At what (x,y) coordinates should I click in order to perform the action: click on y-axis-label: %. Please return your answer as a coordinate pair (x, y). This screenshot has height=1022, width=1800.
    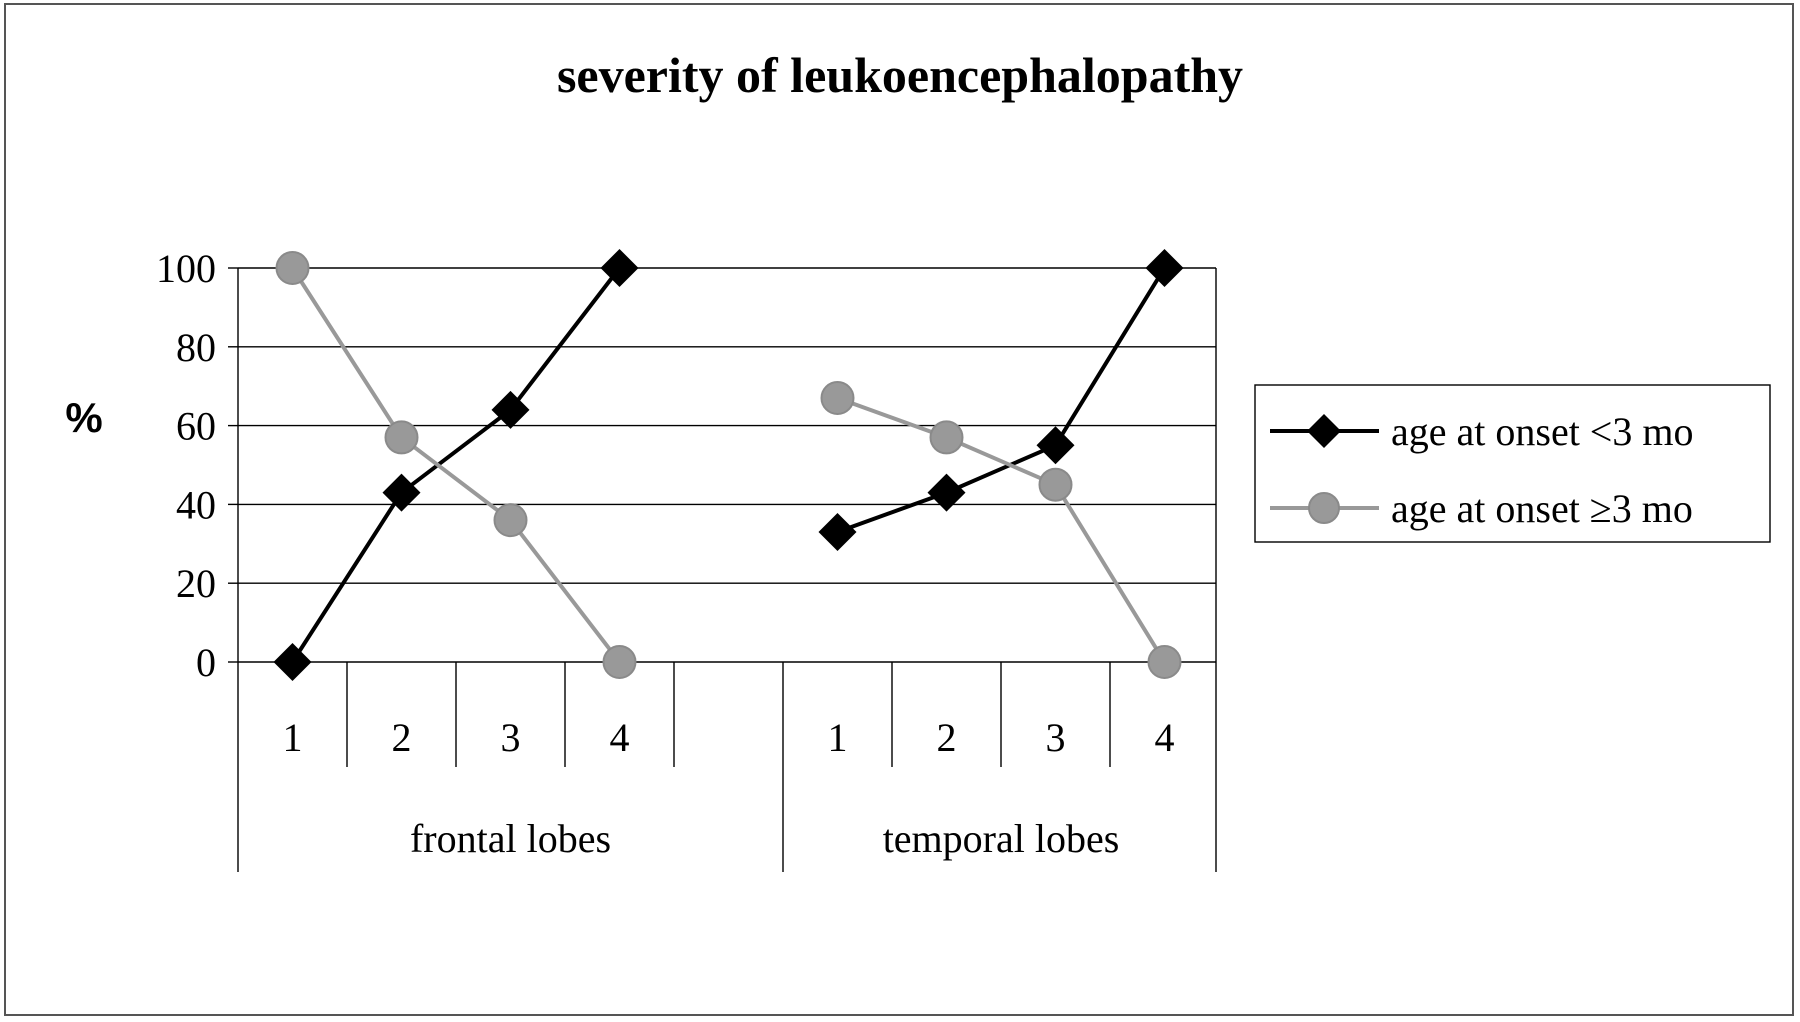
    Looking at the image, I should click on (83, 417).